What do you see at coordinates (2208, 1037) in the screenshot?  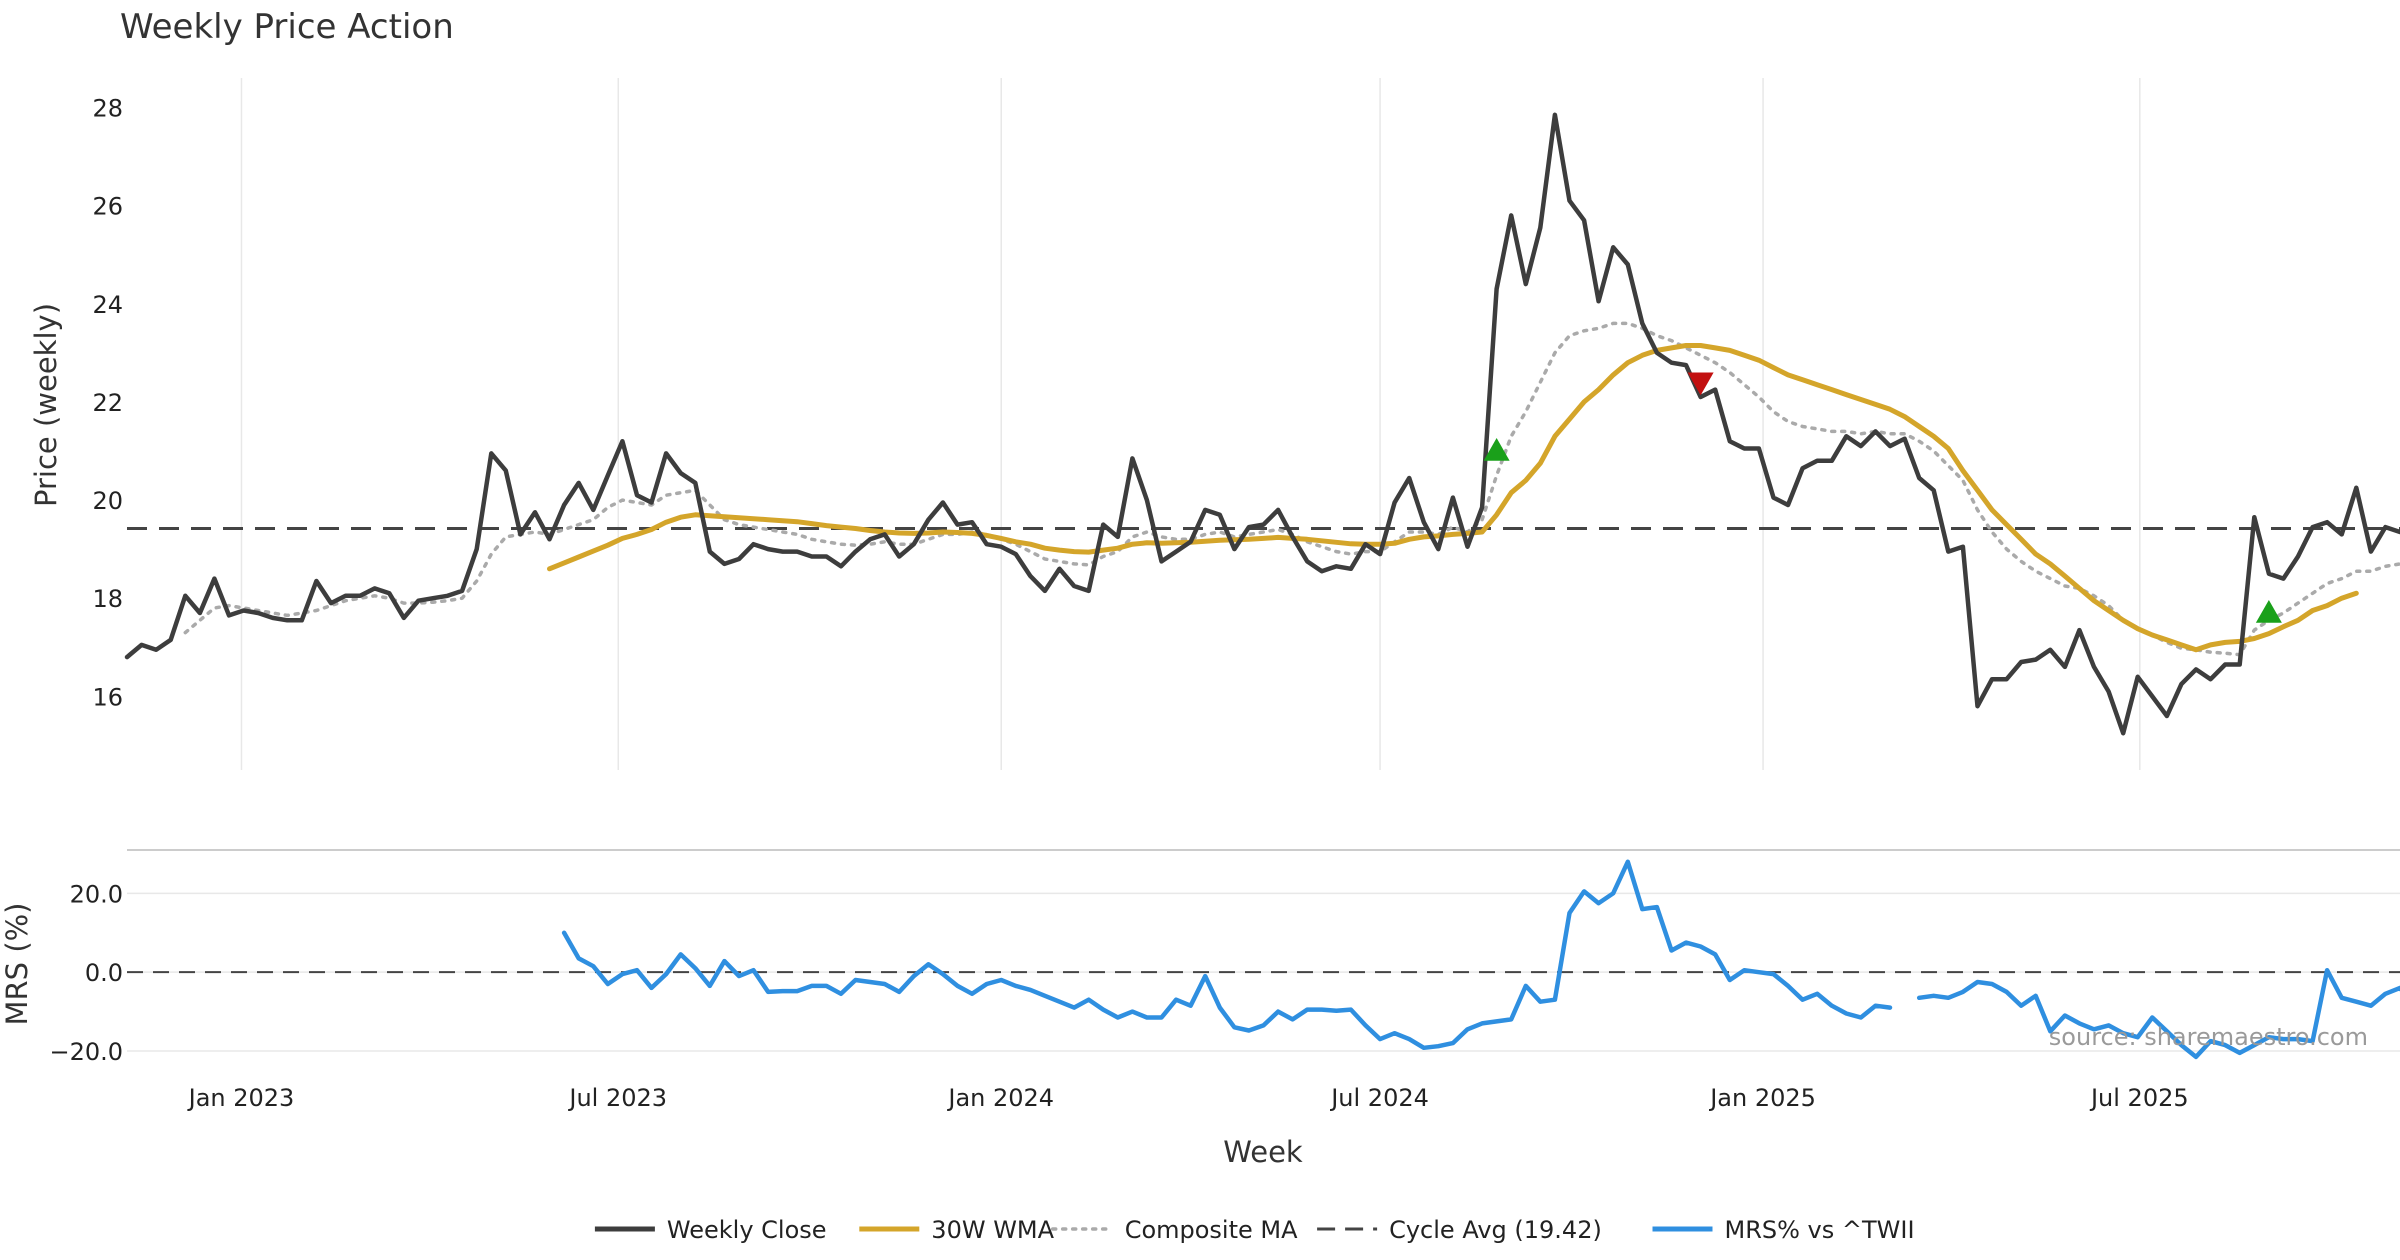 I see `source-note: source: sharemaestro.com` at bounding box center [2208, 1037].